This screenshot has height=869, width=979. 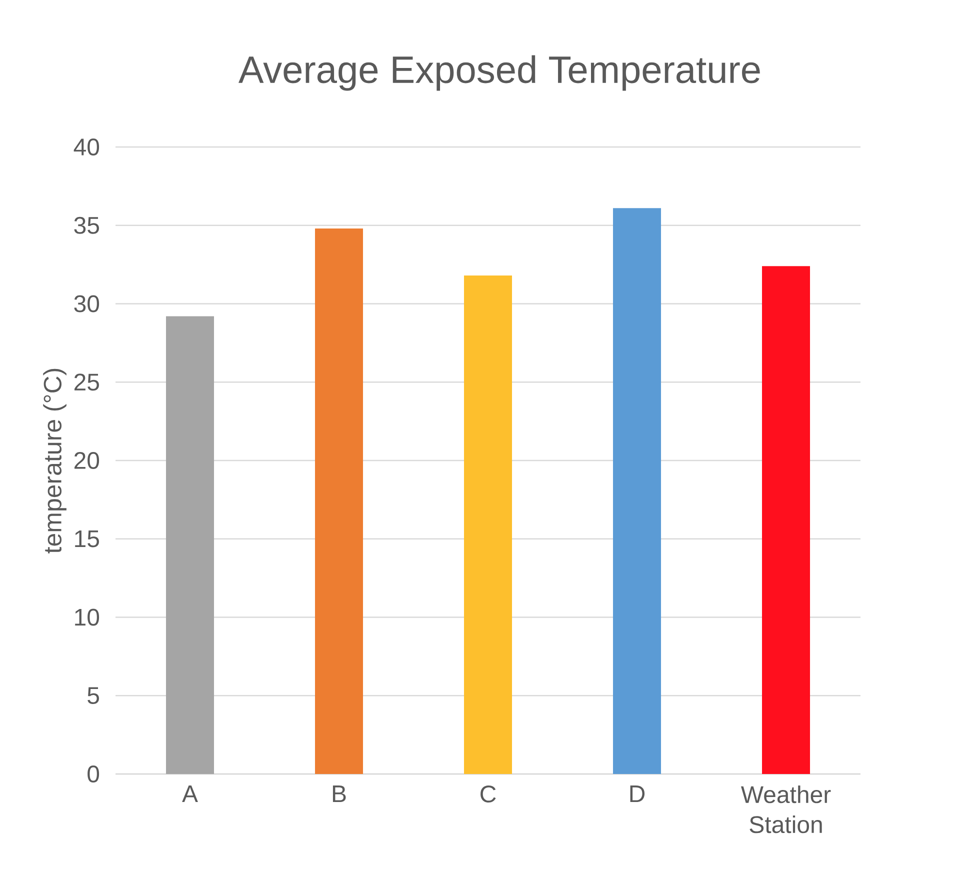 I want to click on y-tick-label: 25, so click(x=86, y=382).